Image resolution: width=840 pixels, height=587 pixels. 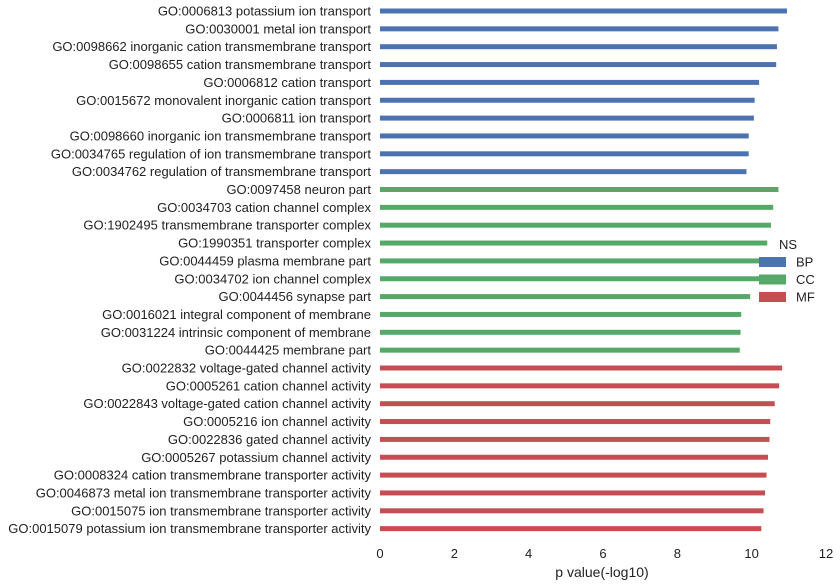 I want to click on category-label: GO:0044459 plasma membrane part, so click(x=265, y=260).